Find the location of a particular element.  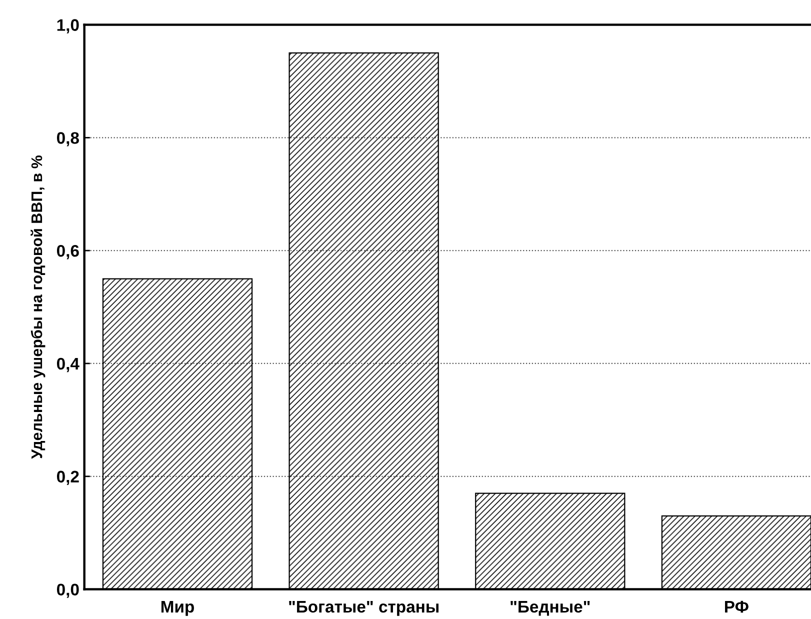

y-tick-label: 0,8 is located at coordinates (67, 139).